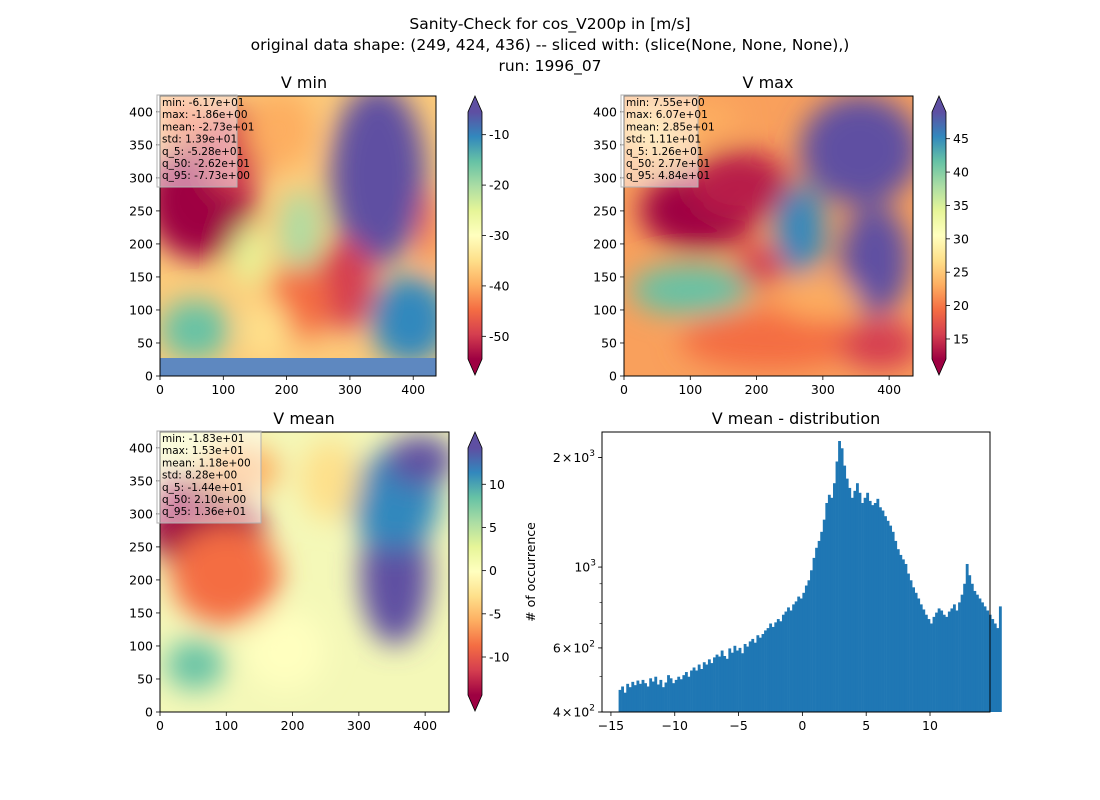  What do you see at coordinates (497, 484) in the screenshot?
I see `colorbar-tick-label: 10` at bounding box center [497, 484].